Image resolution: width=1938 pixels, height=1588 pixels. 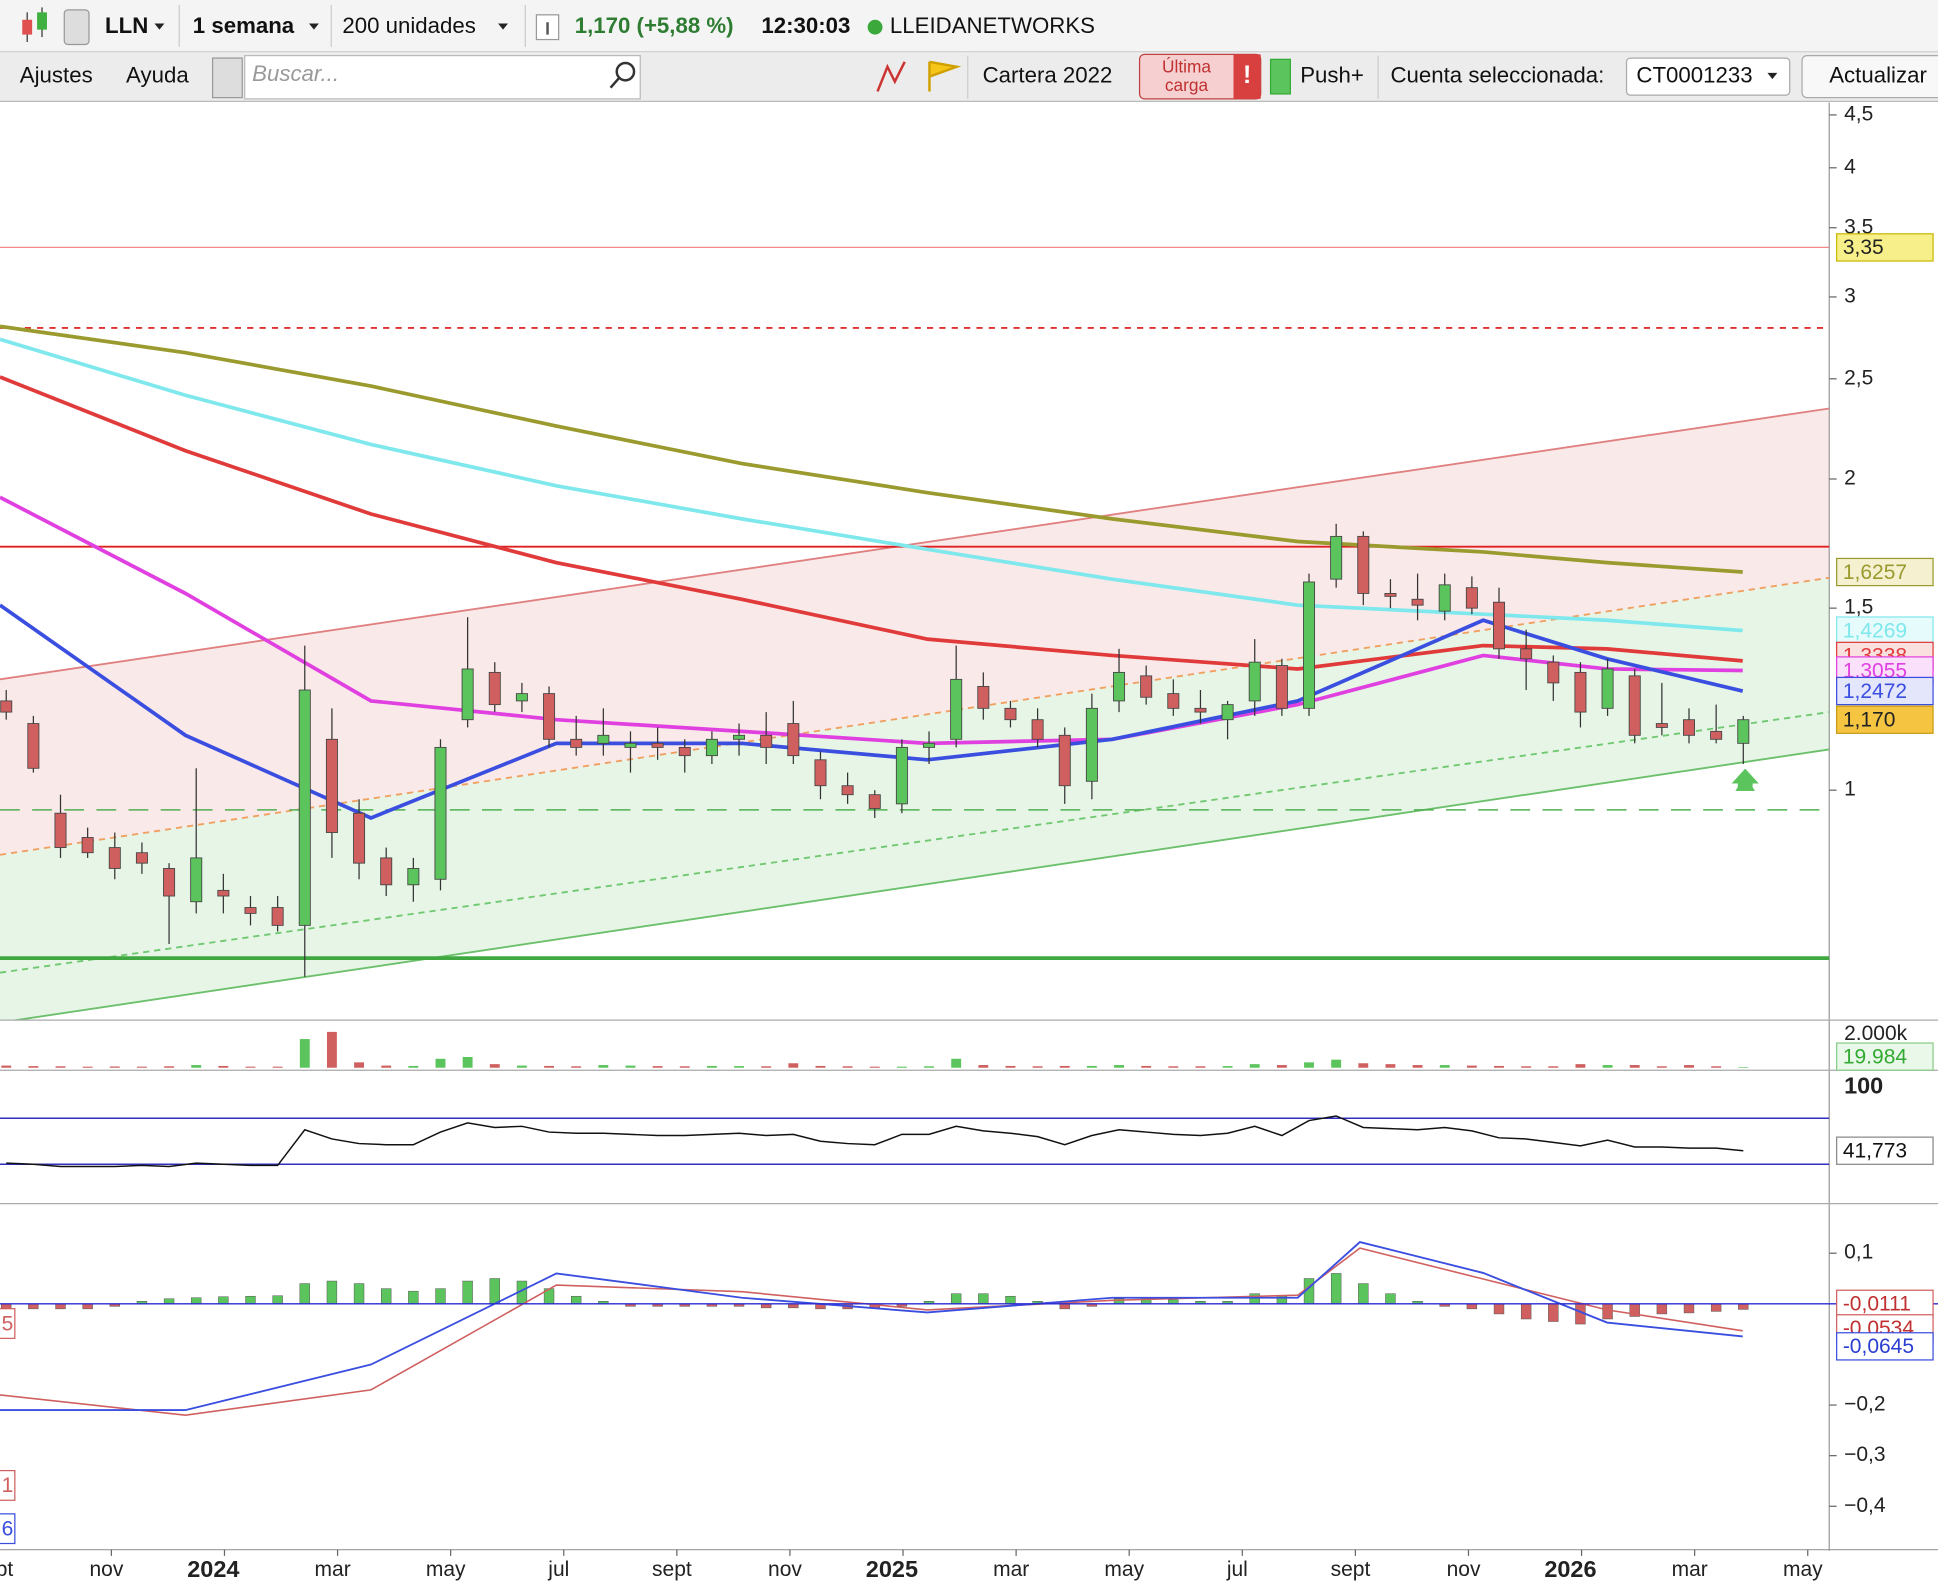 I want to click on search-box, so click(x=442, y=77).